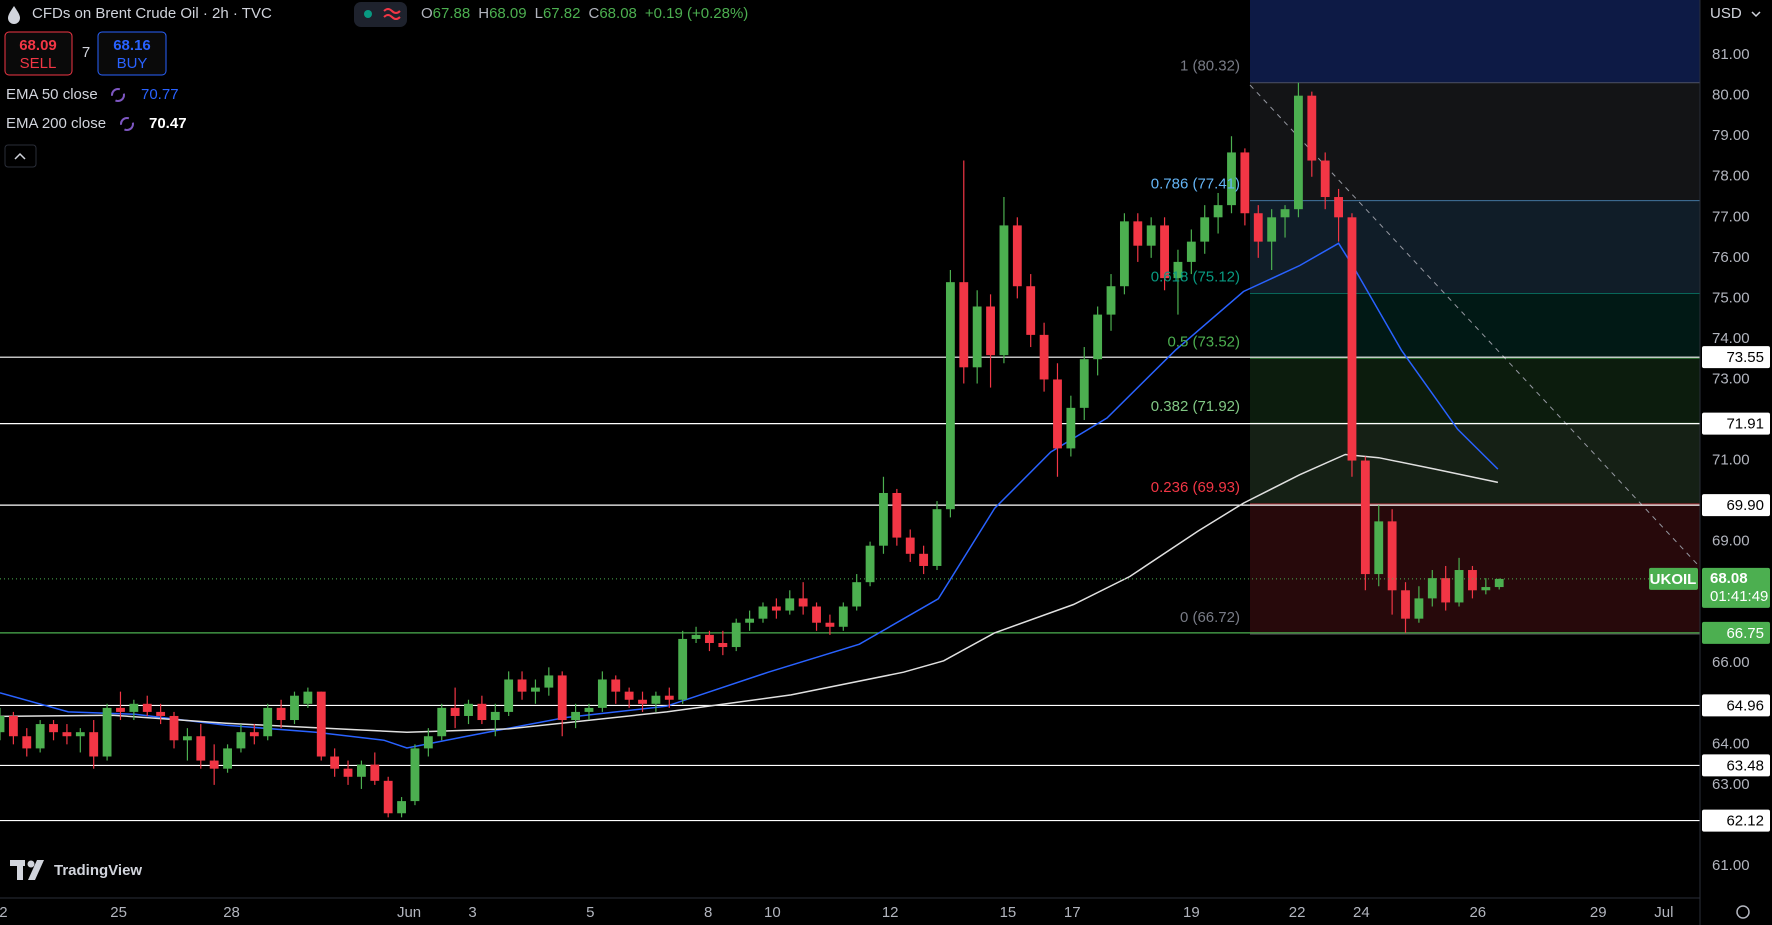 This screenshot has width=1772, height=925. I want to click on level-label: 64.96, so click(1745, 705).